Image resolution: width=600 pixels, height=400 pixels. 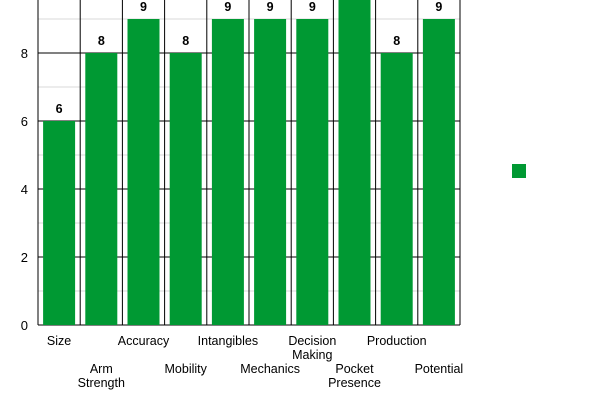 I want to click on y-tick-label: 4, so click(x=24, y=189).